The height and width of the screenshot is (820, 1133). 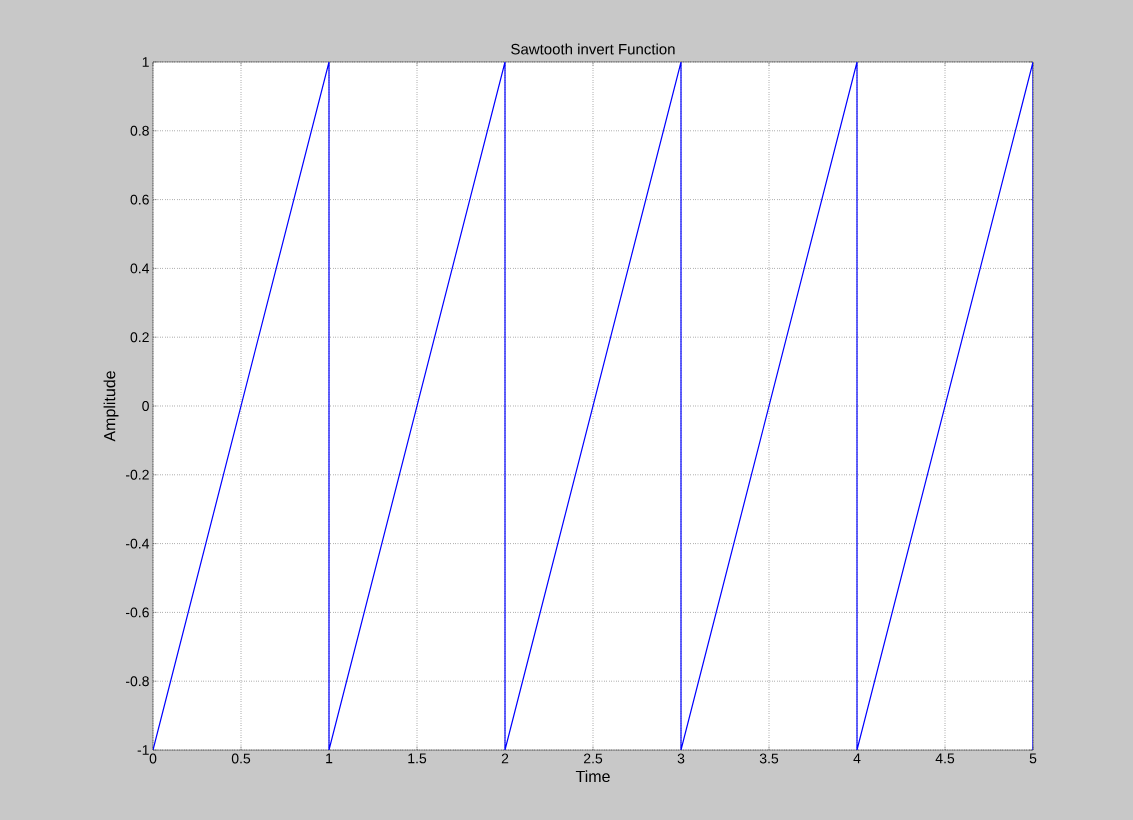 I want to click on y-tick-label: -0.2, so click(x=137, y=474).